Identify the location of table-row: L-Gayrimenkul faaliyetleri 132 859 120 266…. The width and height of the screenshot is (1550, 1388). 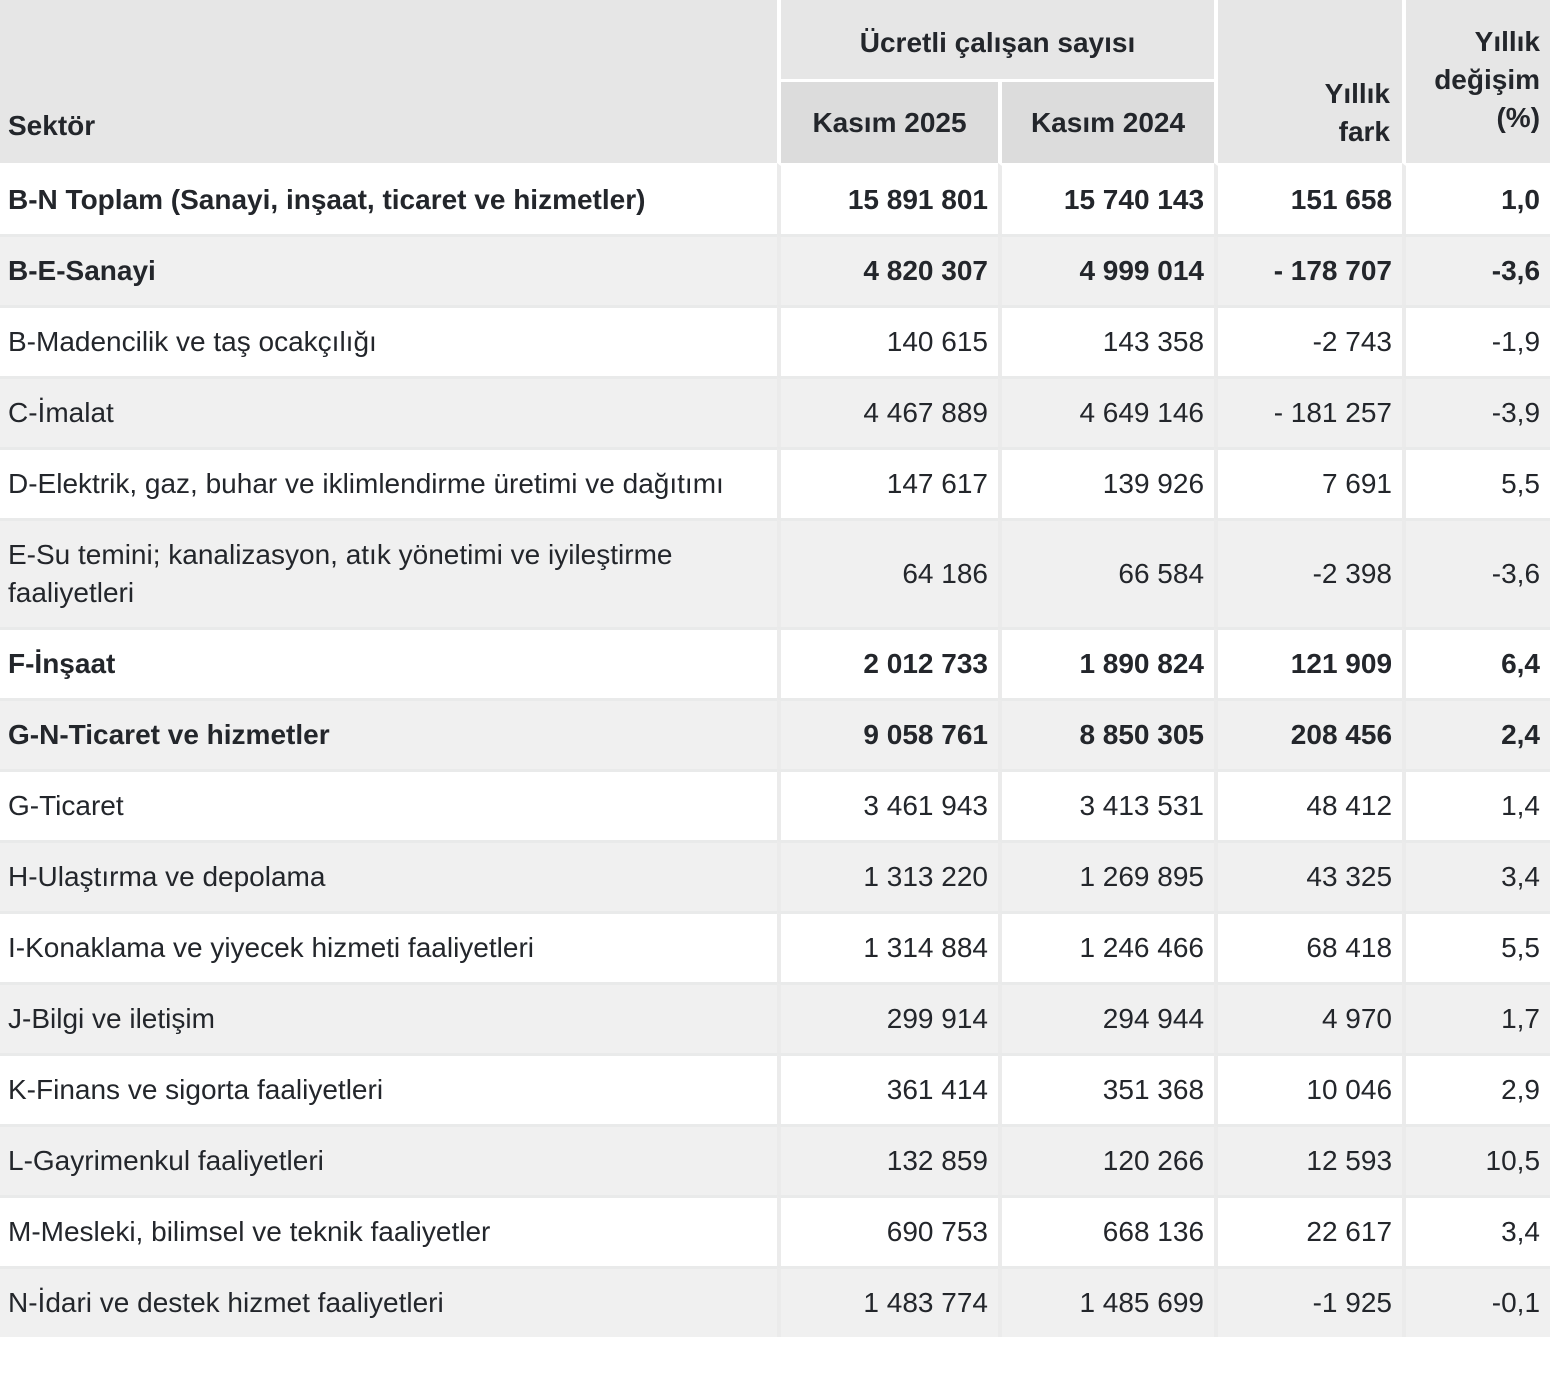
(775, 1159).